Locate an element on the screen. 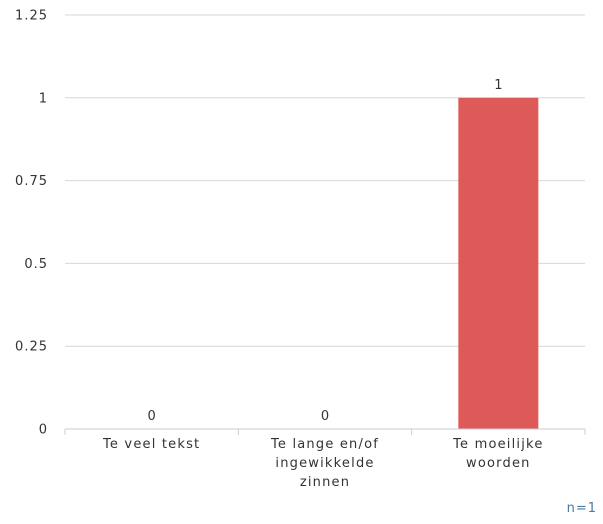 This screenshot has width=603, height=524. data-label: 1 is located at coordinates (498, 85).